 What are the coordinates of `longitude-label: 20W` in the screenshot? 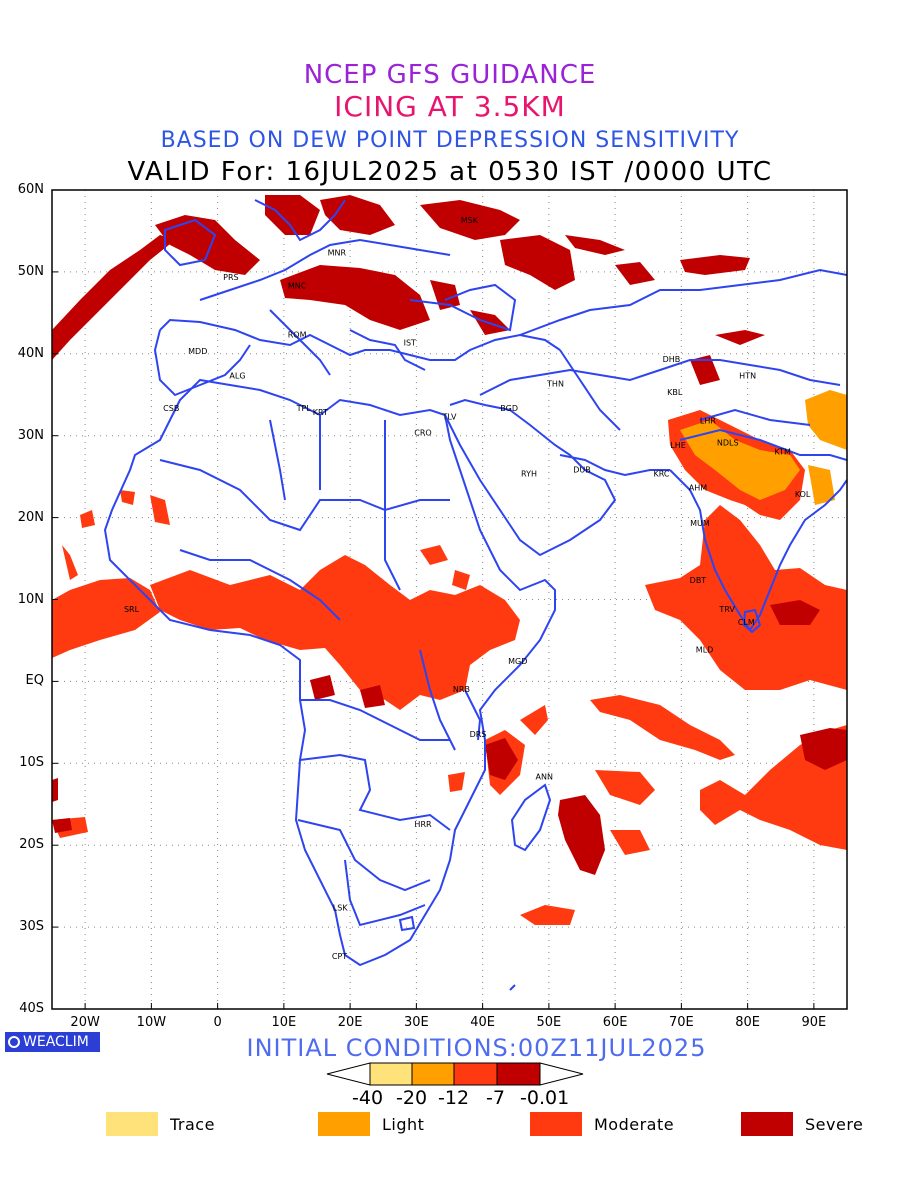 It's located at (85, 1022).